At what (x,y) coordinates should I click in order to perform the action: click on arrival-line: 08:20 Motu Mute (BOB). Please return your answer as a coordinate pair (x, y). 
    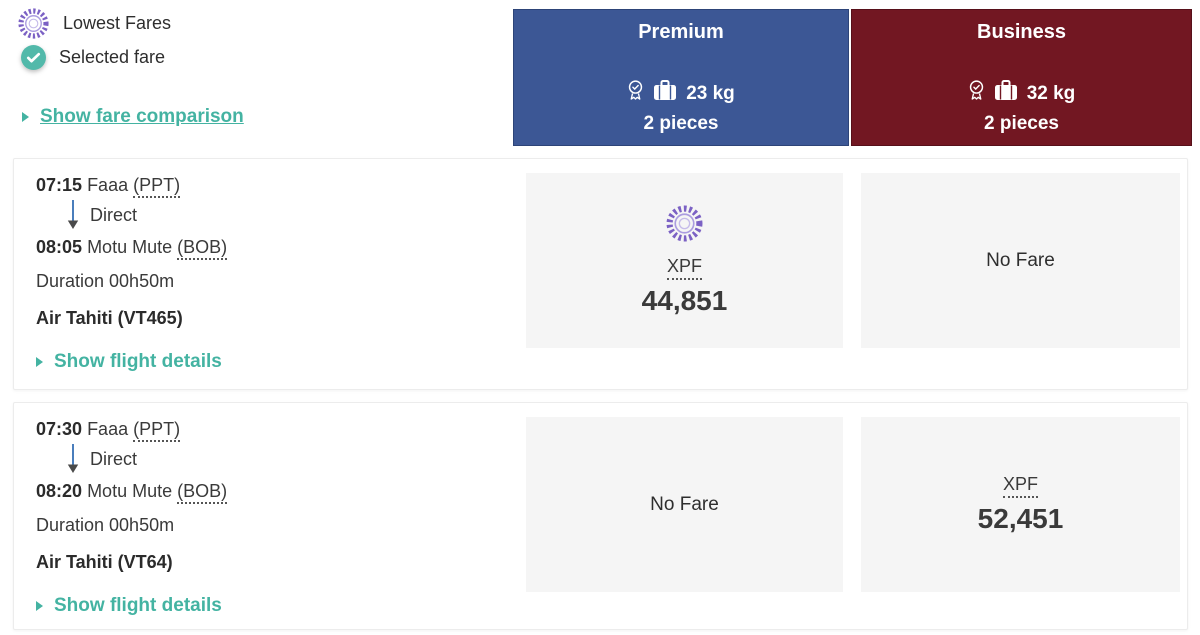
    Looking at the image, I should click on (256, 492).